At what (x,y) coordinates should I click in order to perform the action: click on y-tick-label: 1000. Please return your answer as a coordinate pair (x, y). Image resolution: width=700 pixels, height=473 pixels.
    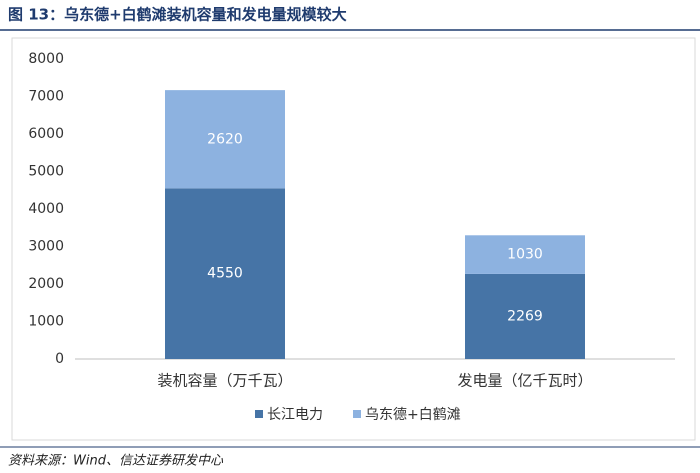
    Looking at the image, I should click on (46, 322).